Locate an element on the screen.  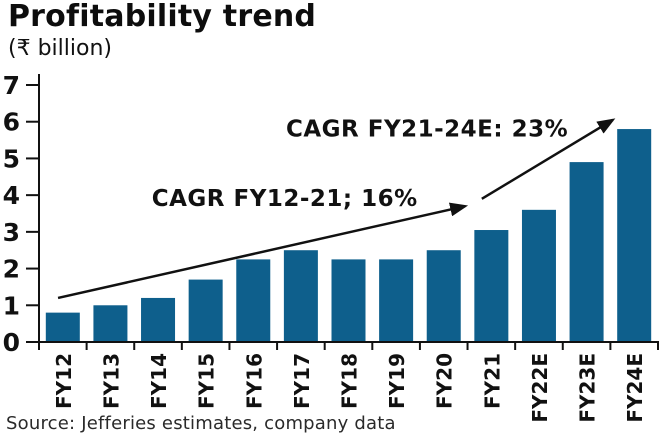
x-axis-label-FY14: FY14 is located at coordinates (159, 381).